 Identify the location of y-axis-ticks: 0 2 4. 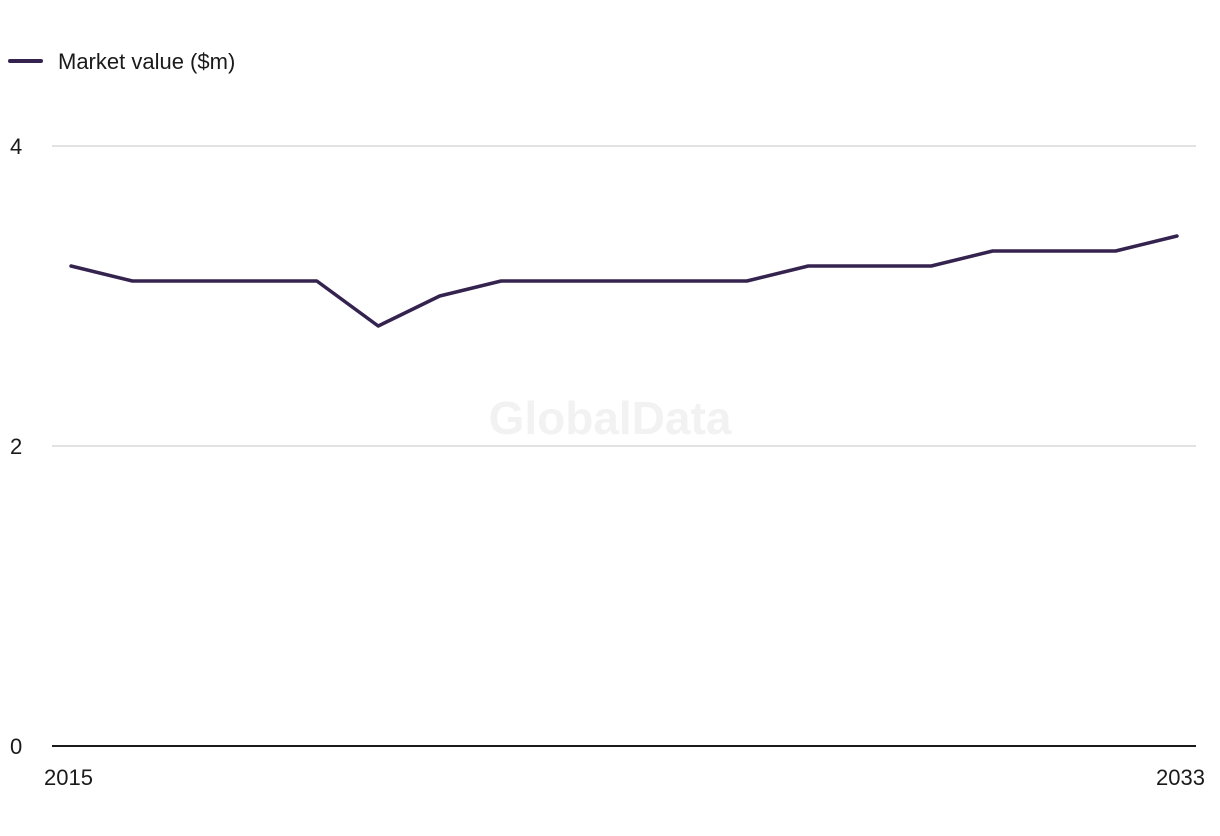
(16, 446).